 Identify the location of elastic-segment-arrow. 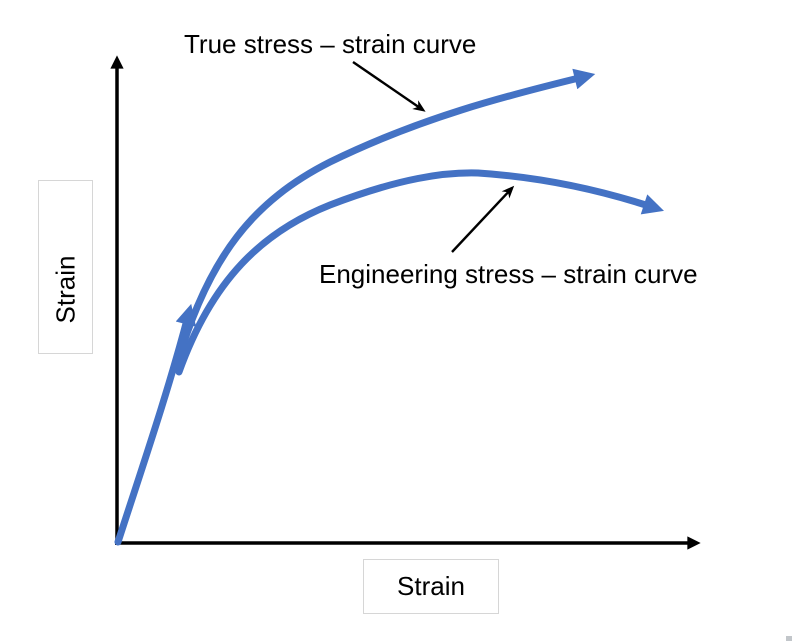
(155, 424).